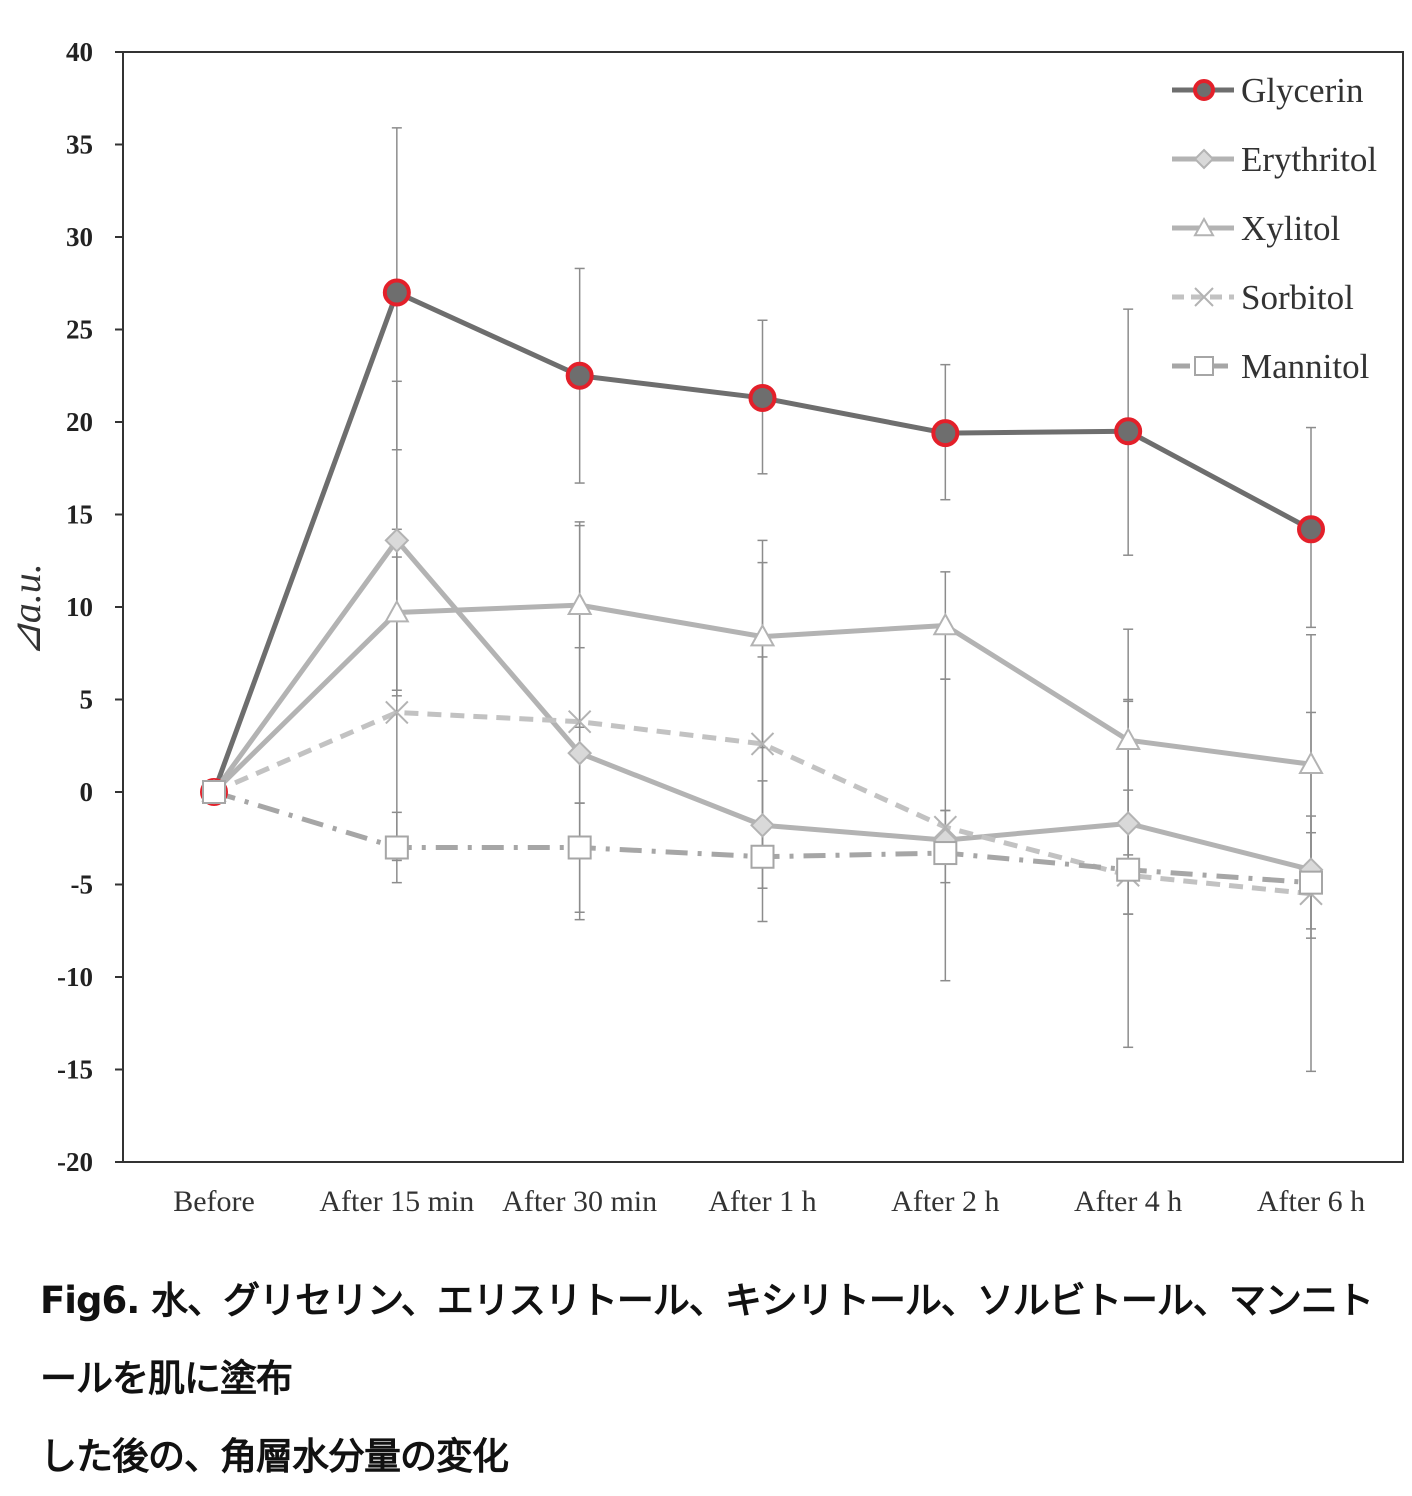 Image resolution: width=1412 pixels, height=1496 pixels. What do you see at coordinates (1204, 90) in the screenshot?
I see `legend-glycerin-marker` at bounding box center [1204, 90].